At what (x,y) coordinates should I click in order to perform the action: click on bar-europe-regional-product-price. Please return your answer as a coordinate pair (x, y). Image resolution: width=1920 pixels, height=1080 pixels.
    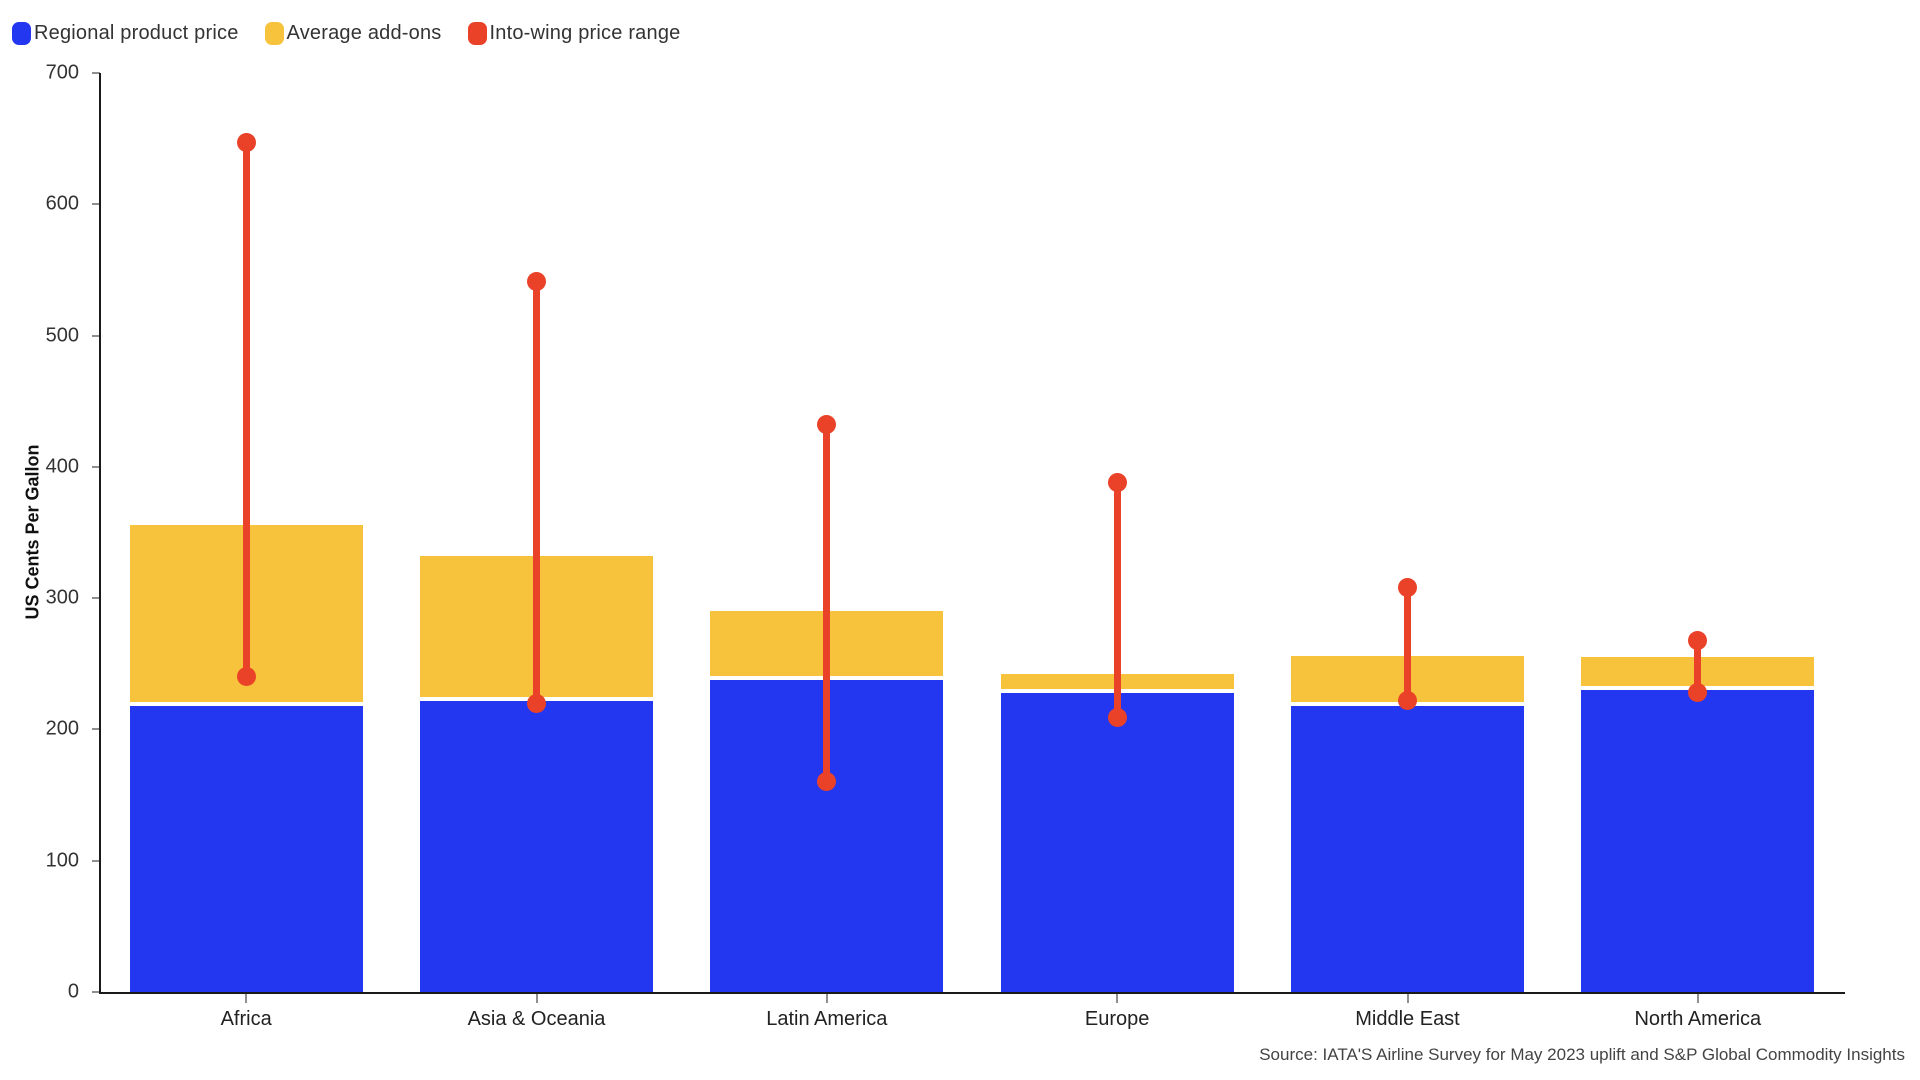
    Looking at the image, I should click on (1117, 842).